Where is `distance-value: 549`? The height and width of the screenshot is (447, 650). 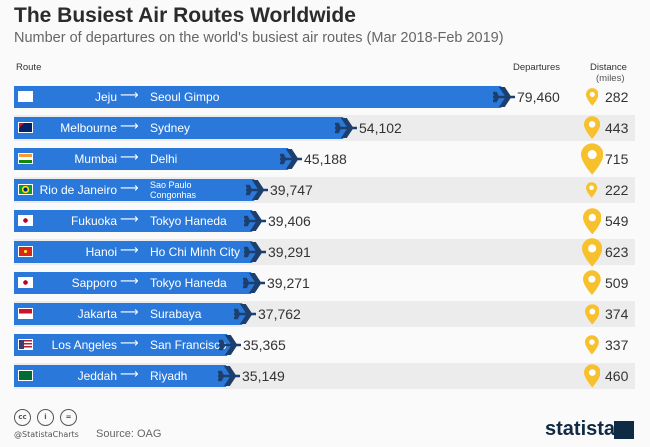
distance-value: 549 is located at coordinates (617, 221).